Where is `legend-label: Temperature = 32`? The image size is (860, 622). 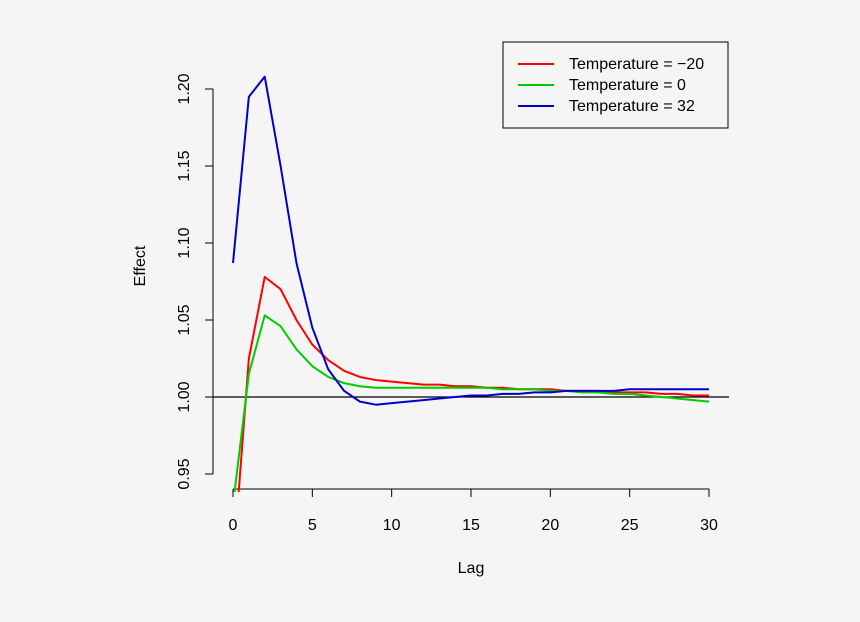
legend-label: Temperature = 32 is located at coordinates (632, 106).